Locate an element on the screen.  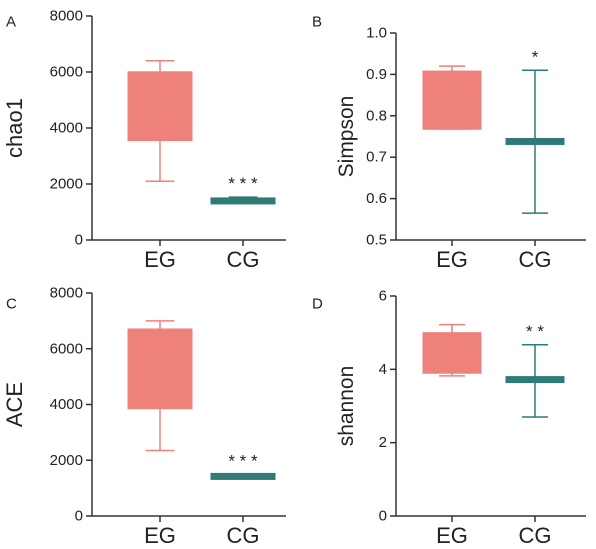
significance-marker: * is located at coordinates (535, 56).